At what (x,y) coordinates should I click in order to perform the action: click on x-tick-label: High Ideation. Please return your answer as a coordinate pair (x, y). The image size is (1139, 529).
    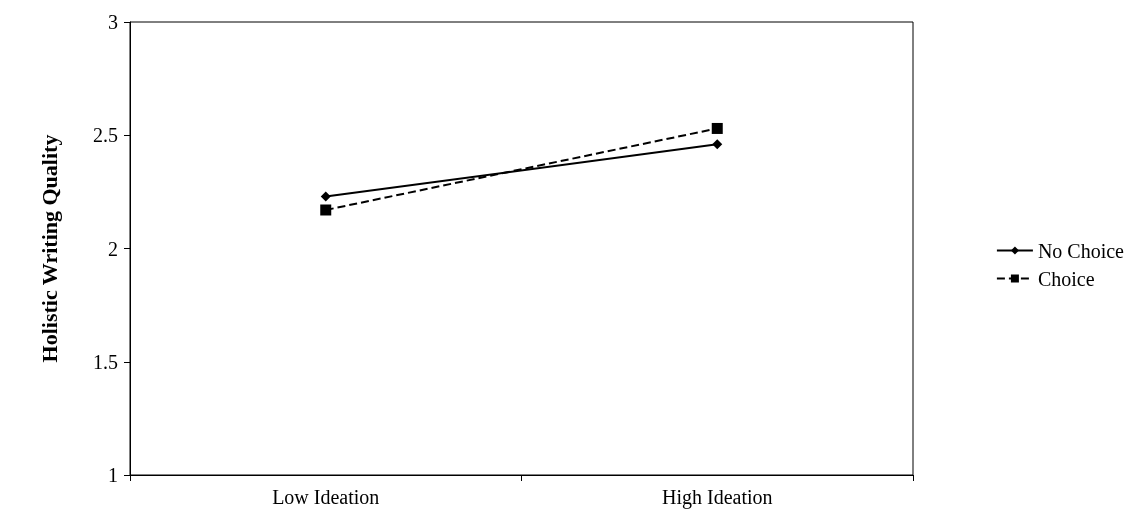
    Looking at the image, I should click on (717, 497).